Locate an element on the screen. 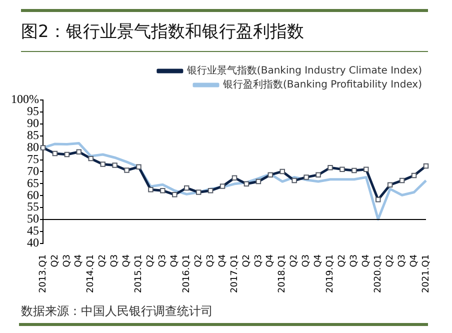 Image resolution: width=452 pixels, height=333 pixels. y-tick-label: 100% is located at coordinates (24, 99).